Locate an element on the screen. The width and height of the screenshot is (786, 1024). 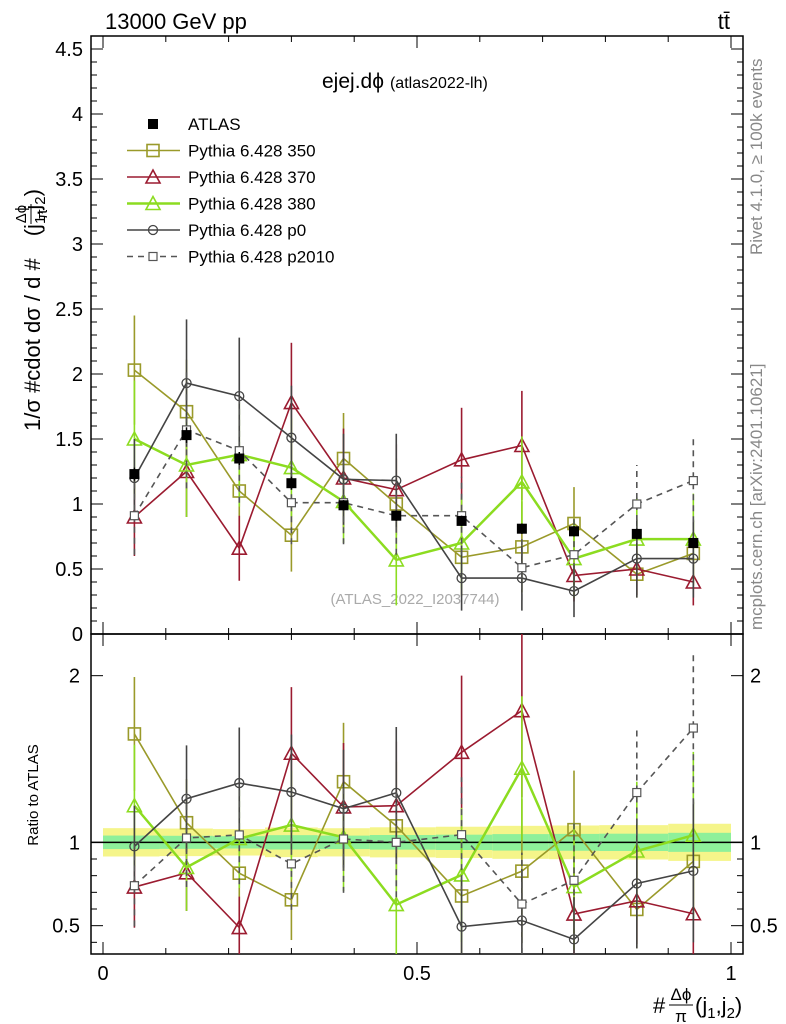
y-label-frac-den: π is located at coordinates (42, 214).